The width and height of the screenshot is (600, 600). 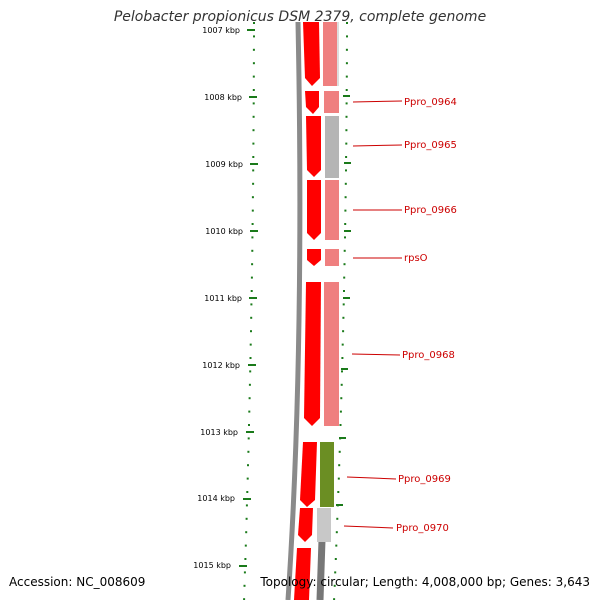 What do you see at coordinates (223, 298) in the screenshot?
I see `scale-label-1011: 1011 kbp` at bounding box center [223, 298].